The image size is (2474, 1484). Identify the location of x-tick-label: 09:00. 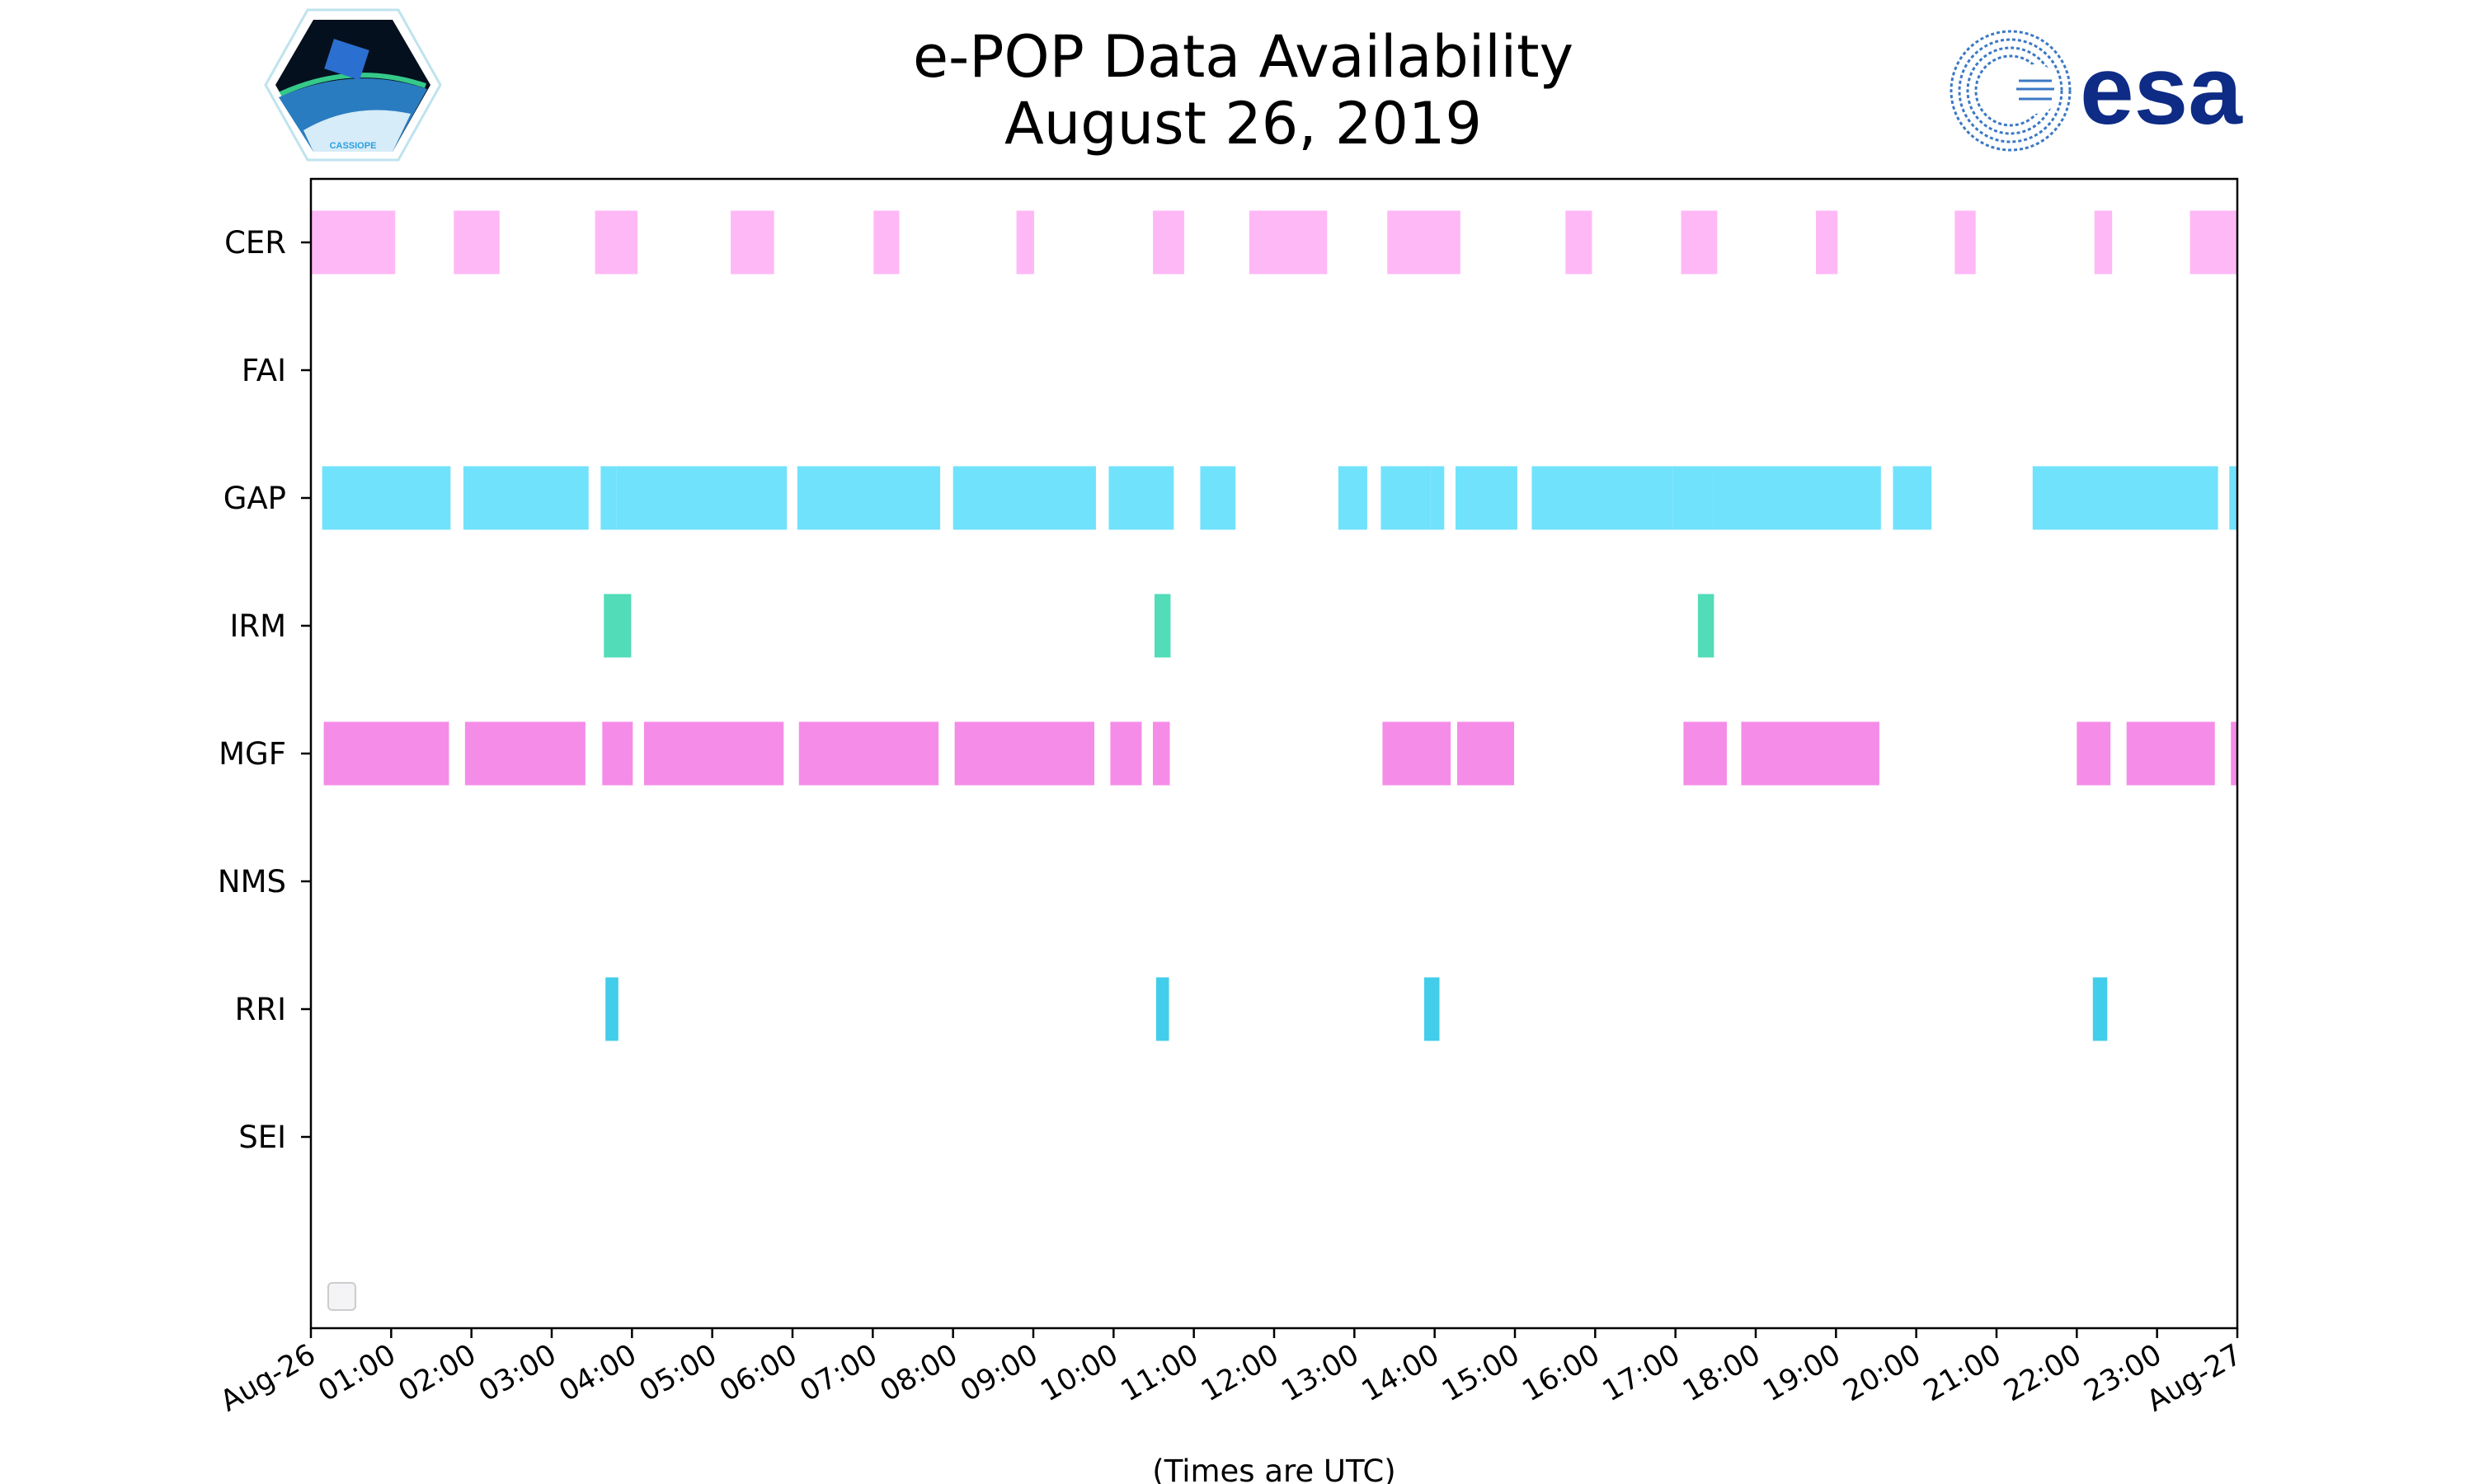
(999, 1373).